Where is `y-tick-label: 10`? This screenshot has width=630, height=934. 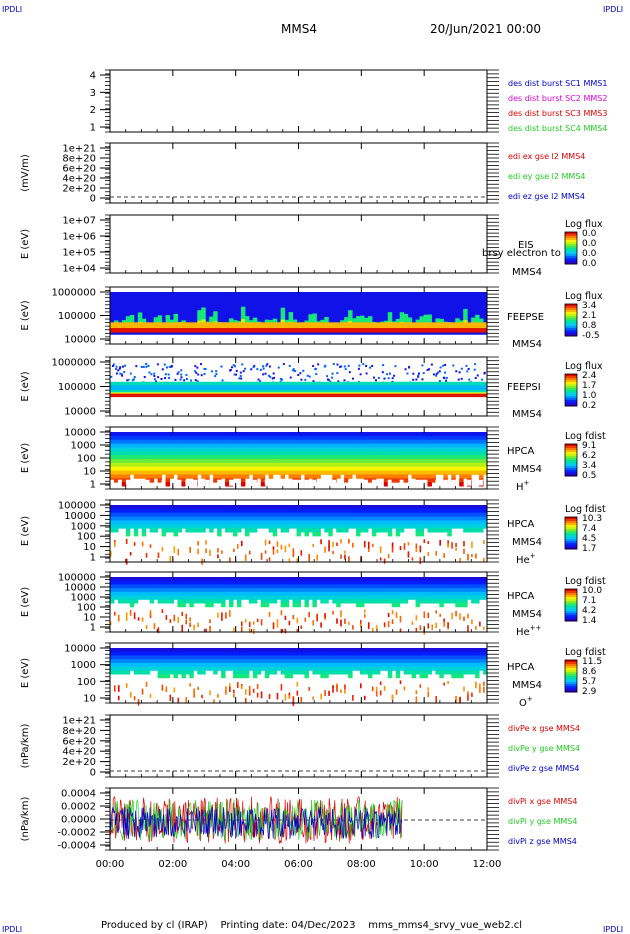 y-tick-label: 10 is located at coordinates (89, 547).